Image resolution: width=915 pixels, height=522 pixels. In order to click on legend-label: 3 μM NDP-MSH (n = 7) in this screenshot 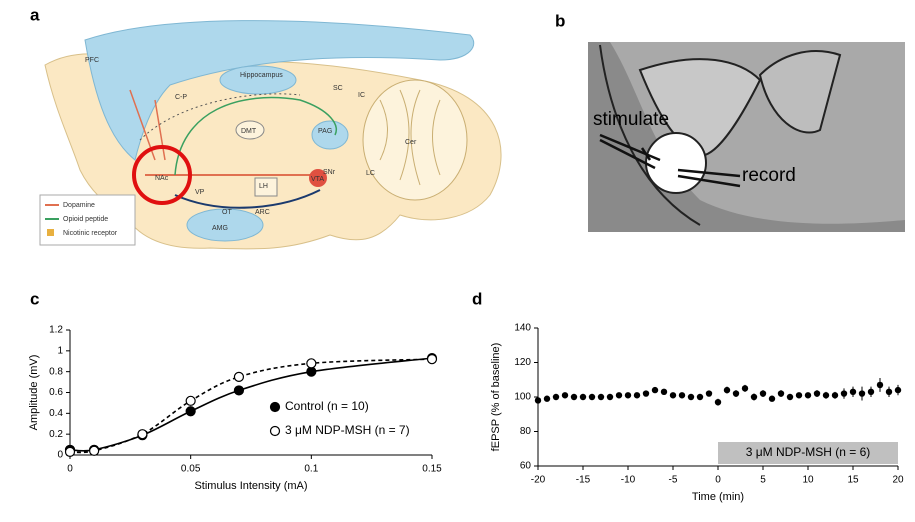, I will do `click(347, 430)`.